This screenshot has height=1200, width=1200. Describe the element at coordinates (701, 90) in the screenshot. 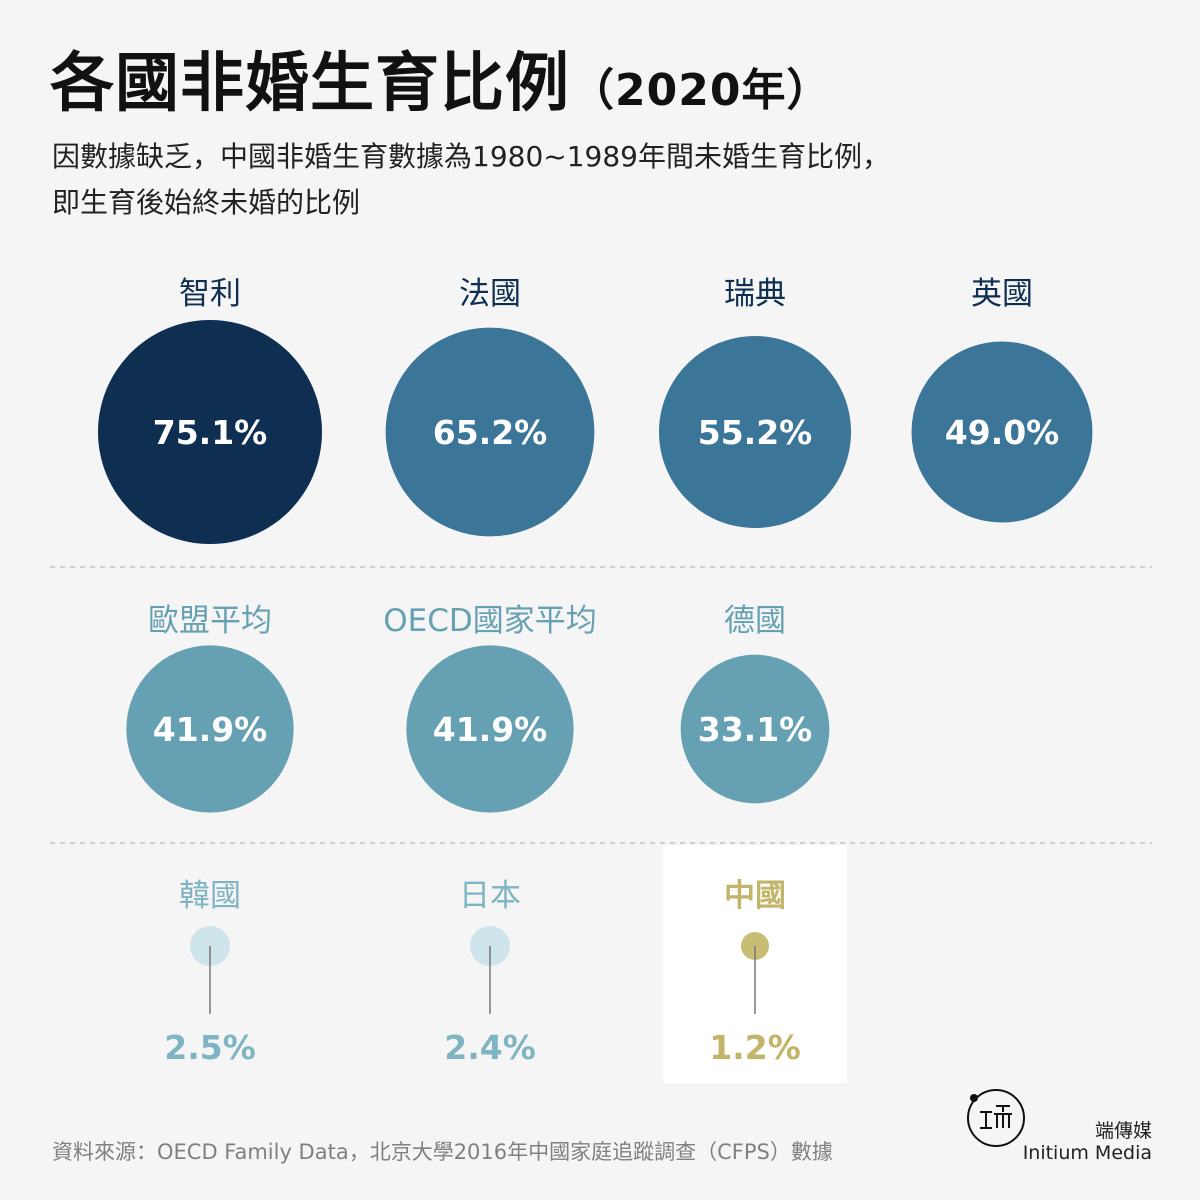

I see `title-year: （2020年）` at that location.